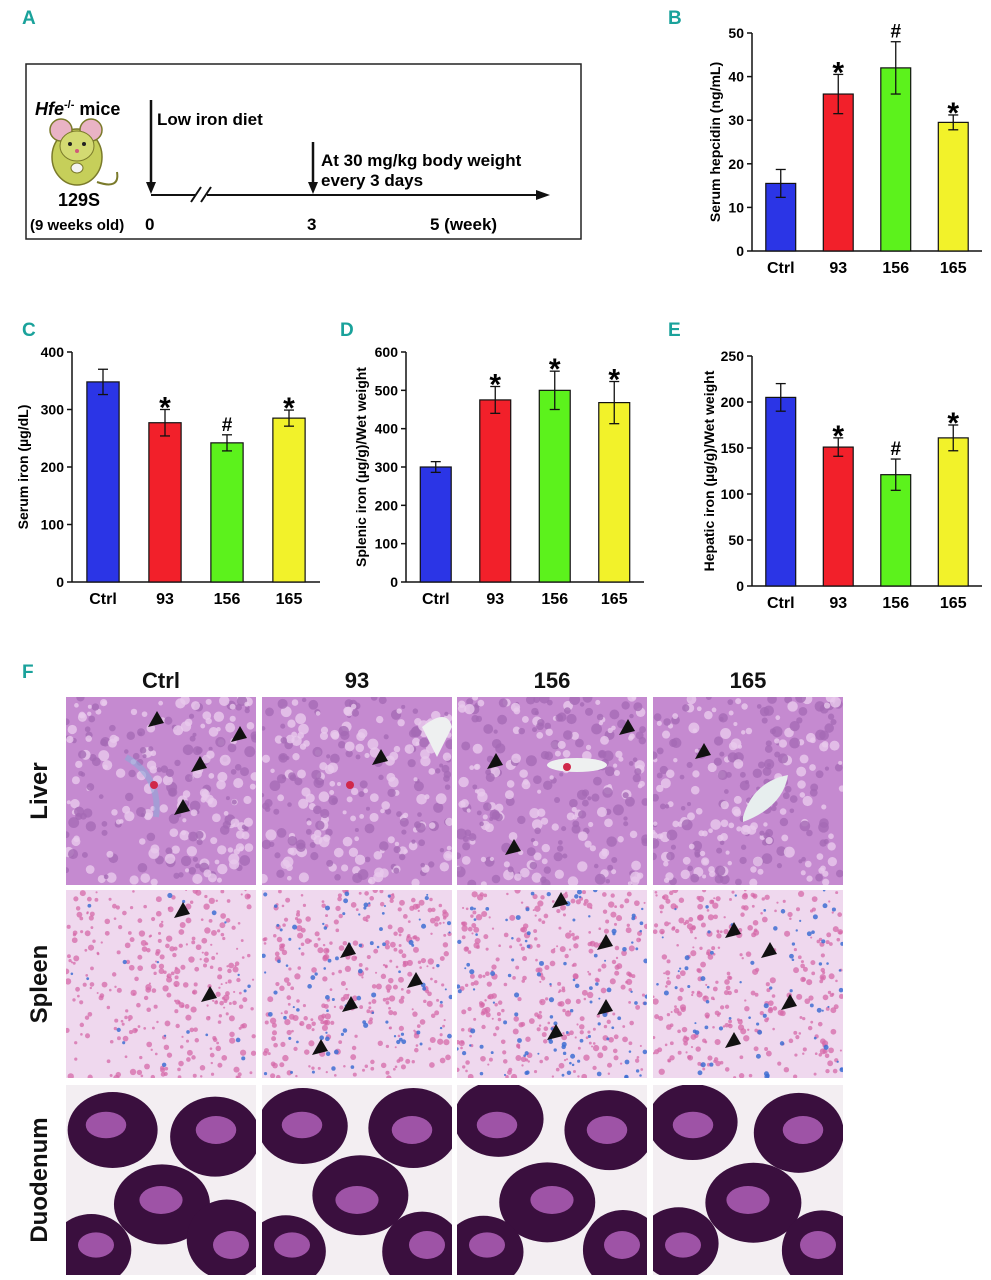 This screenshot has width=991, height=1280. Describe the element at coordinates (614, 599) in the screenshot. I see `chart-d-category-label: 165` at that location.